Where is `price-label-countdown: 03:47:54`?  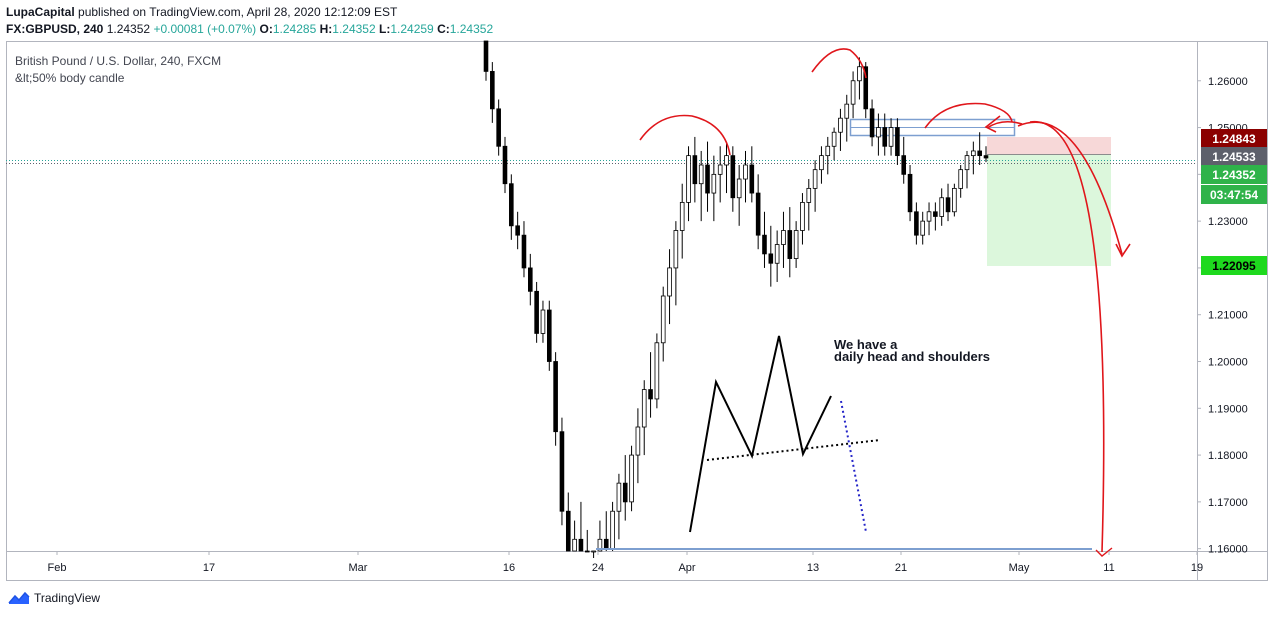
price-label-countdown: 03:47:54 is located at coordinates (1234, 194).